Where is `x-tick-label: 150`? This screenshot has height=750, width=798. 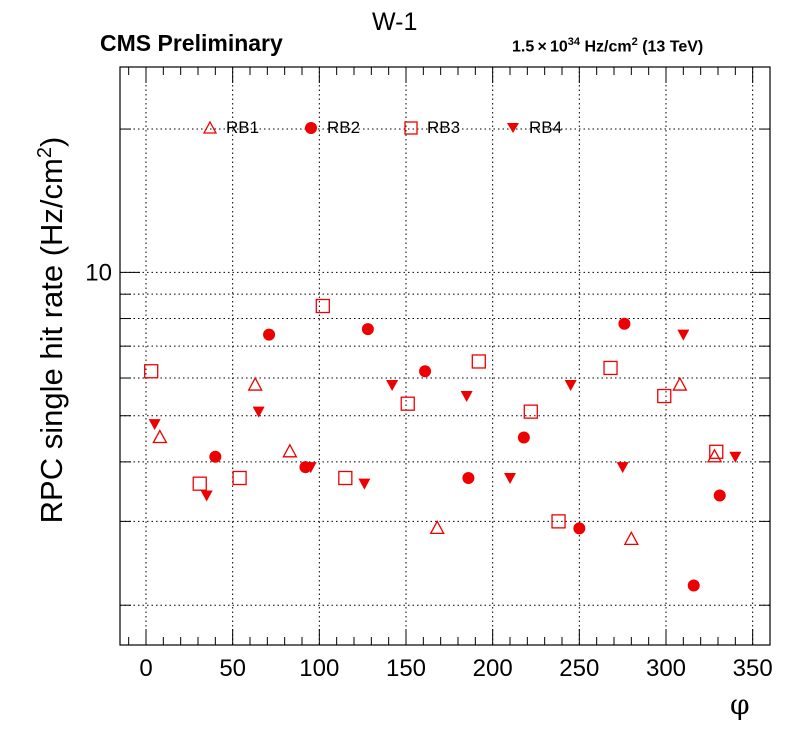
x-tick-label: 150 is located at coordinates (406, 668).